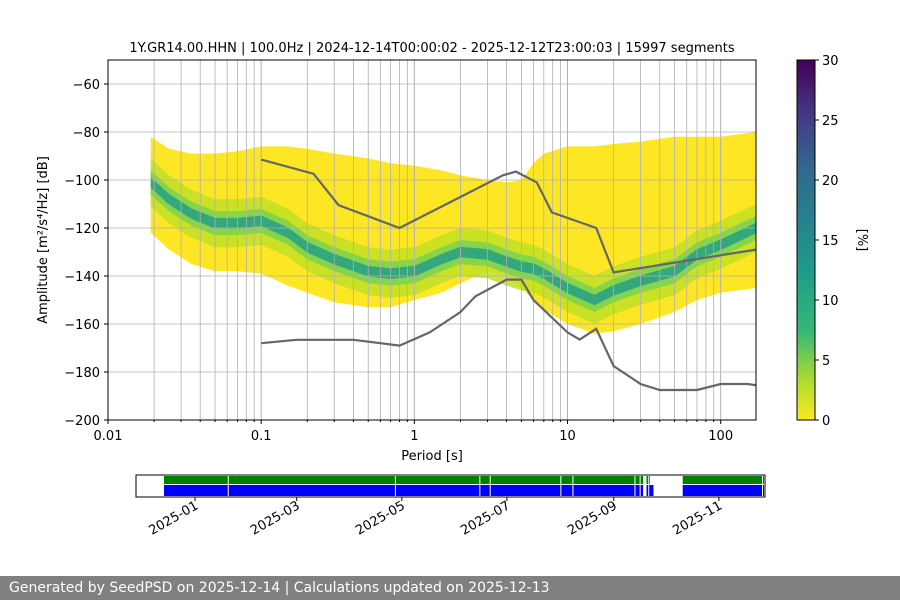  What do you see at coordinates (82, 421) in the screenshot?
I see `y-tick-label: −200` at bounding box center [82, 421].